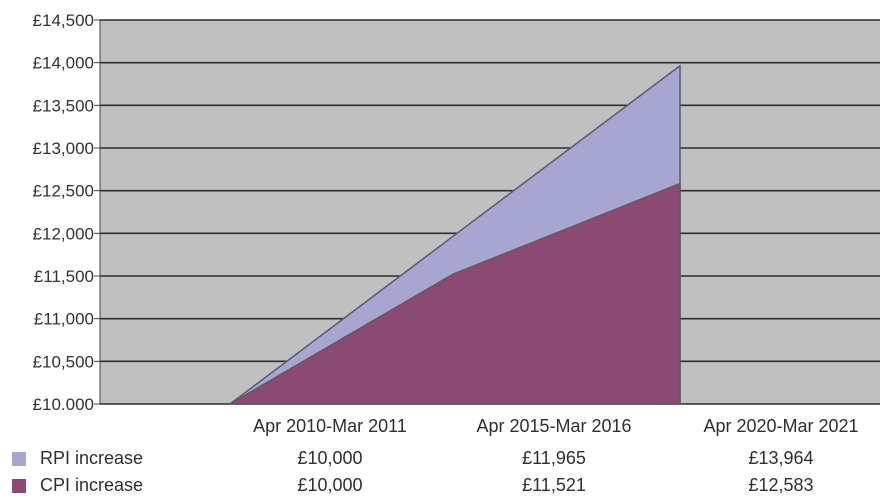 The width and height of the screenshot is (880, 499). Describe the element at coordinates (63, 63) in the screenshot. I see `y-tick-label: £14,000` at that location.